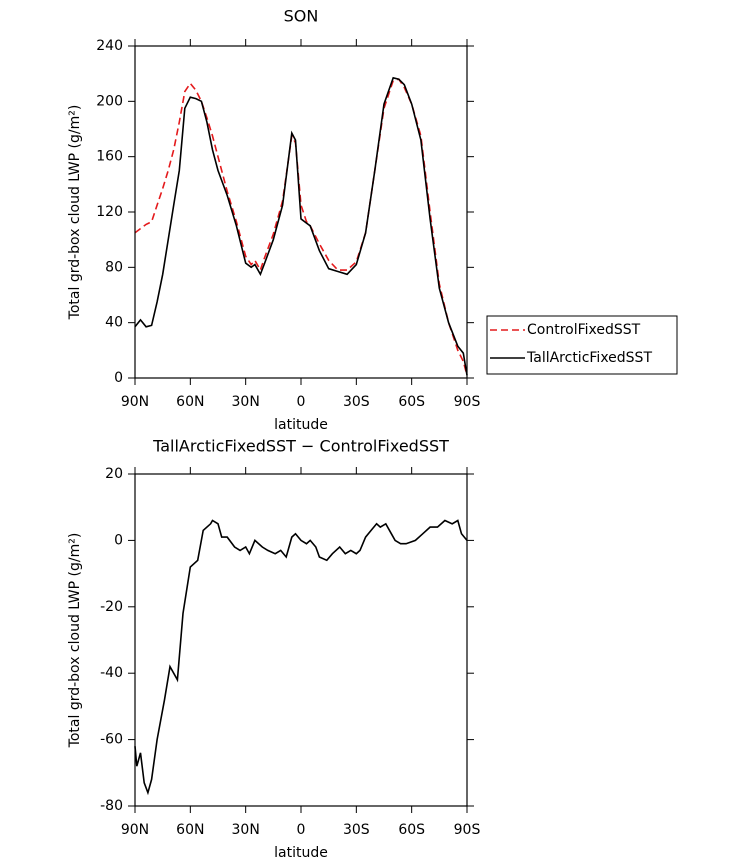  I want to click on y-tick-label: -40, so click(111, 673).